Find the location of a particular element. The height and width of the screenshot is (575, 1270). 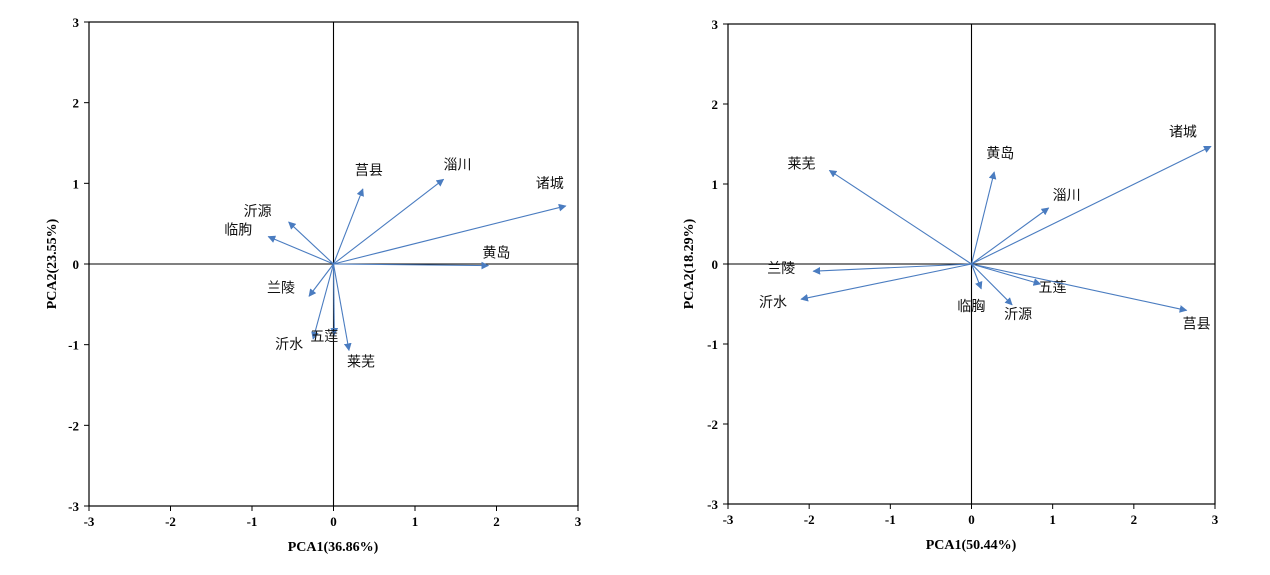

x-axis-title: PCA1(36.86%) is located at coordinates (333, 547).